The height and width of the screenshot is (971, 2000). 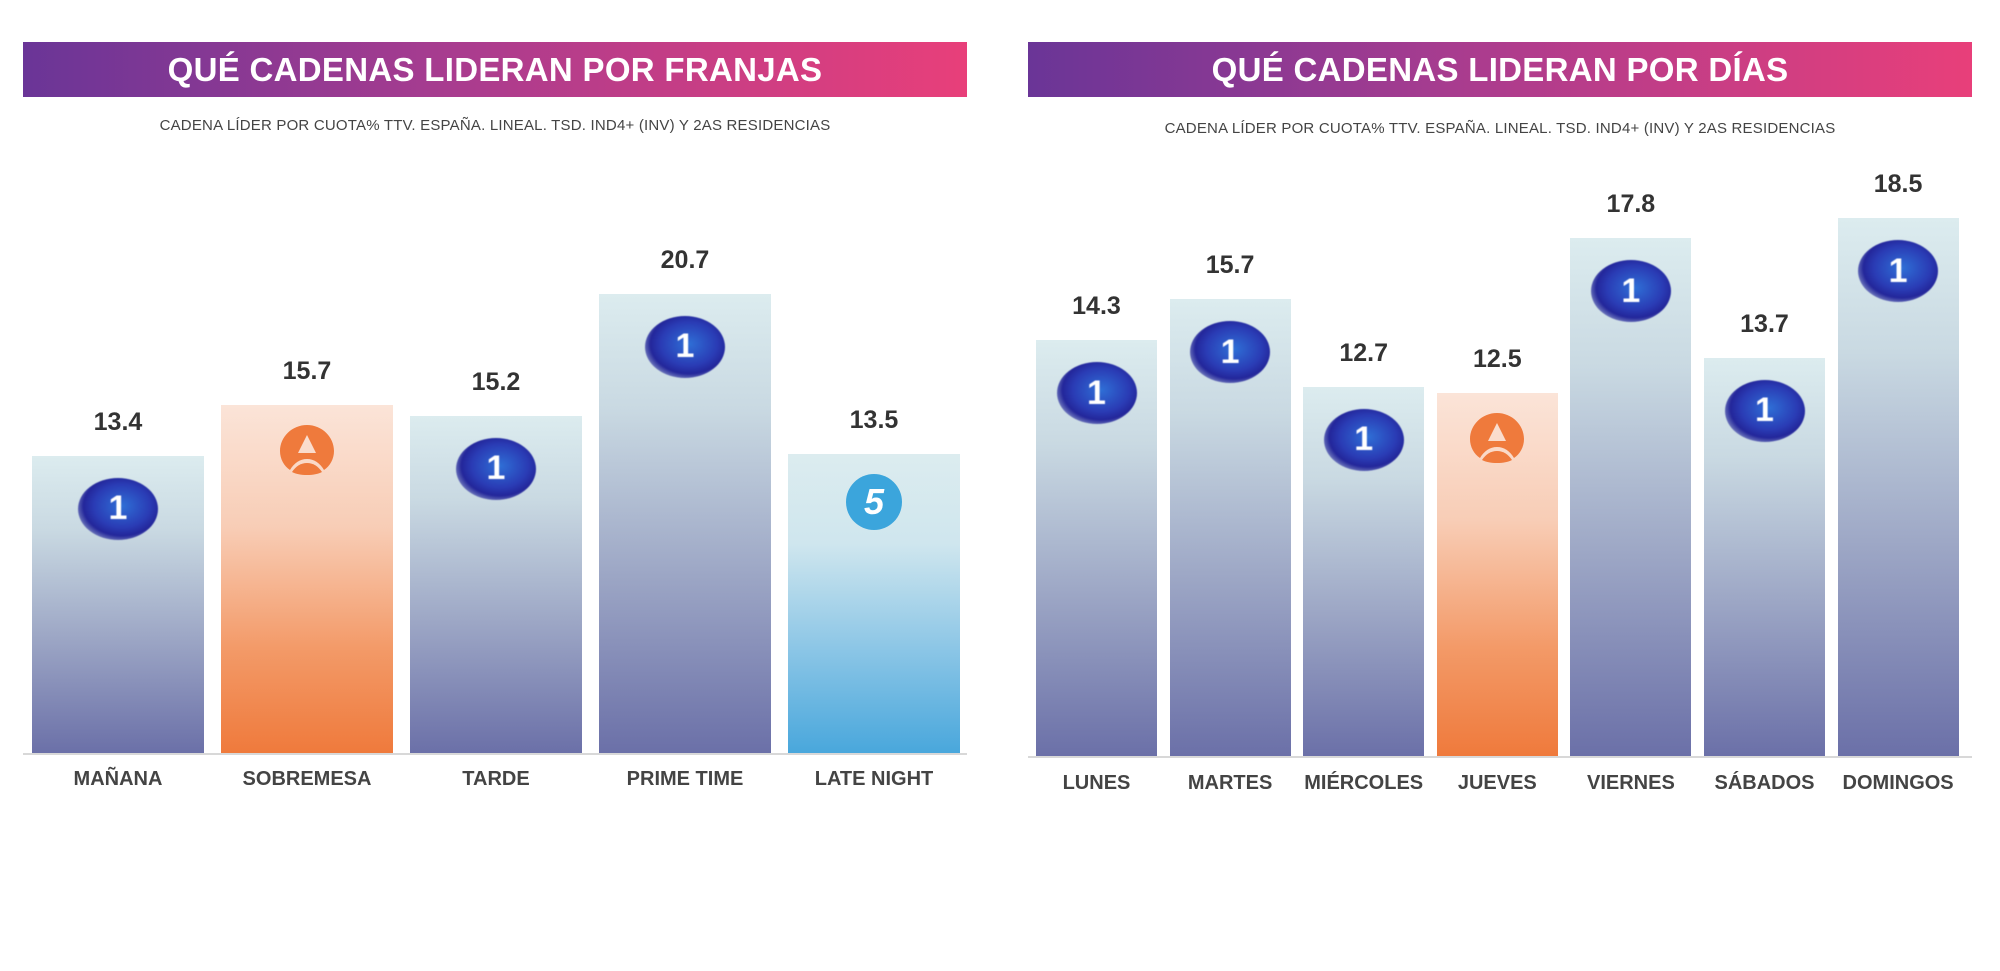 What do you see at coordinates (1497, 358) in the screenshot?
I see `value-label: 12.5` at bounding box center [1497, 358].